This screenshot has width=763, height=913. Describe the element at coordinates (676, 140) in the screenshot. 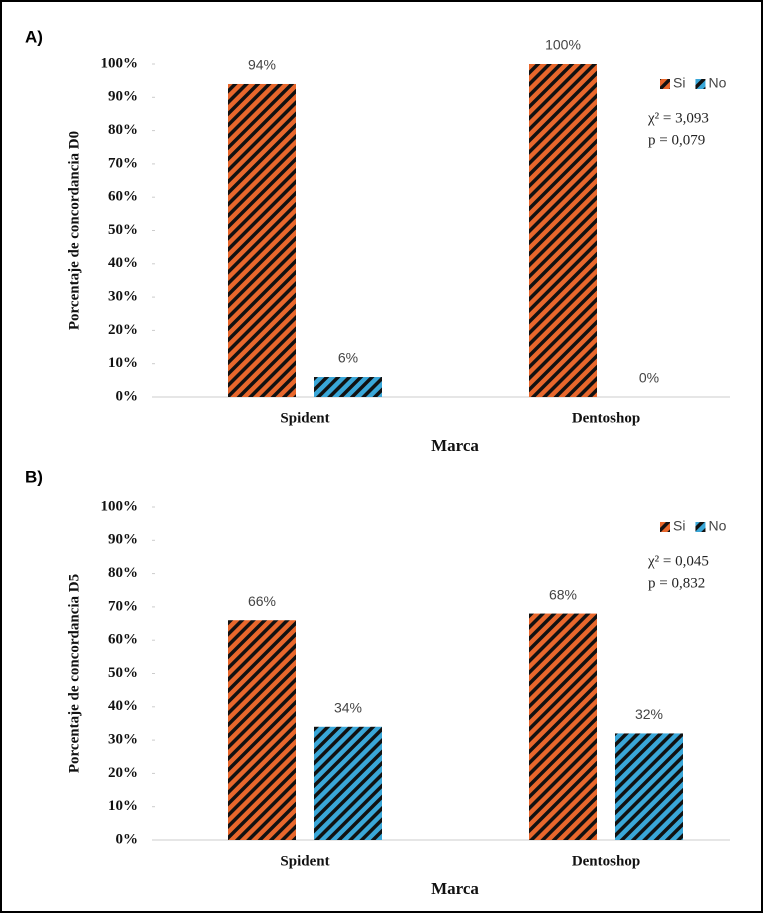

I see `annotation: p = 0,079` at that location.